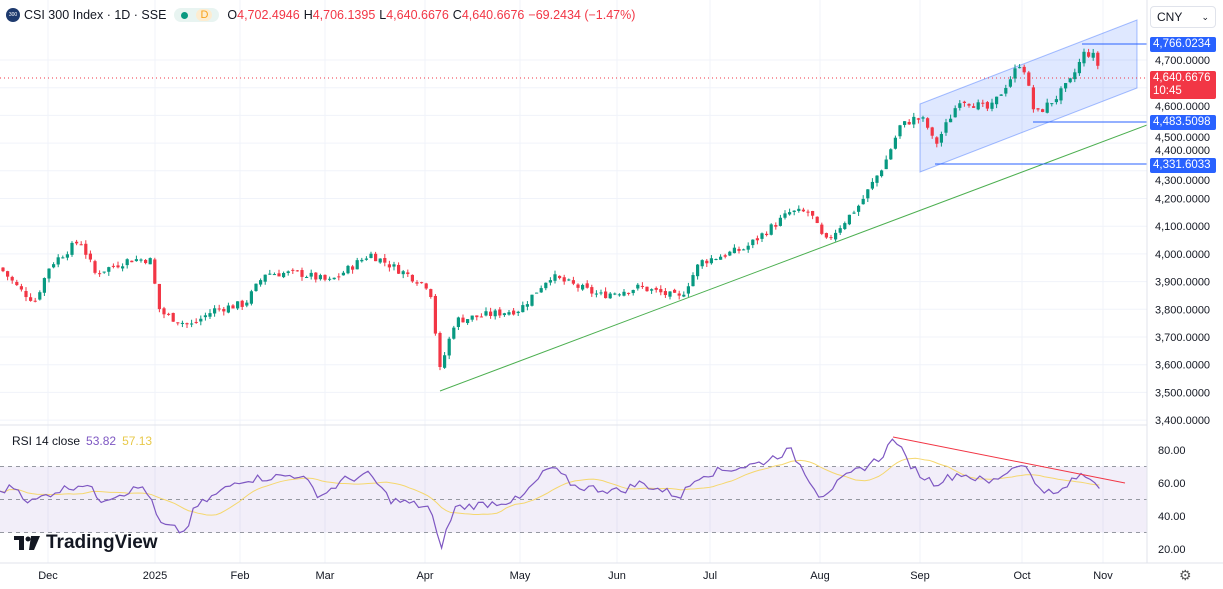  What do you see at coordinates (1009, 460) in the screenshot?
I see `rsi-divergence-line` at bounding box center [1009, 460].